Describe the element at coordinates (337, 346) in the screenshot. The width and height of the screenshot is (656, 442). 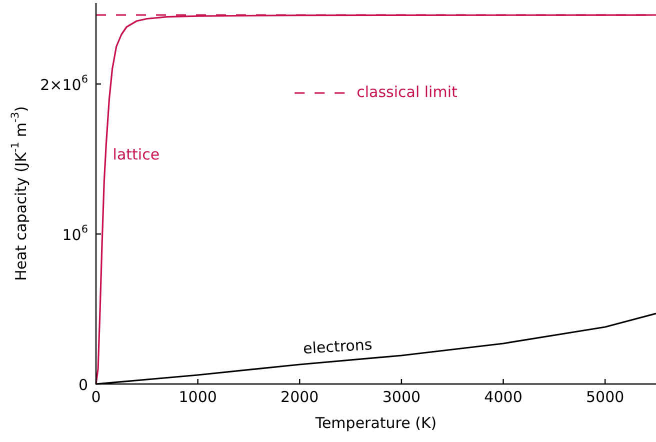
I see `series-label: electrons` at that location.